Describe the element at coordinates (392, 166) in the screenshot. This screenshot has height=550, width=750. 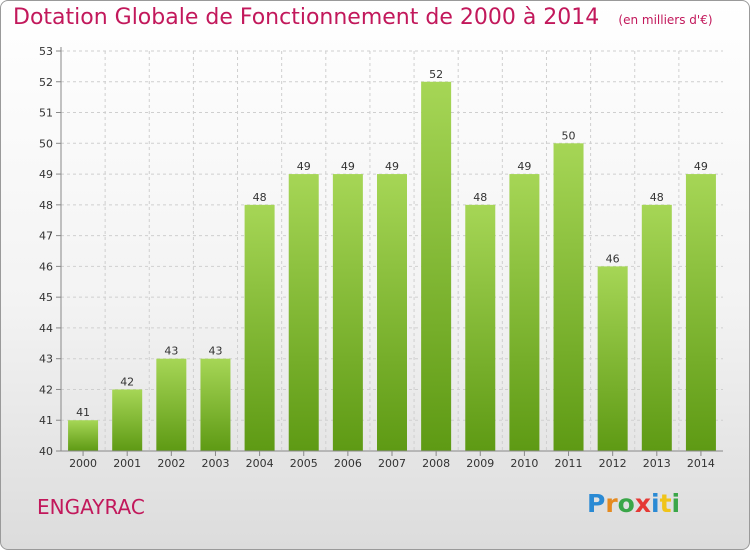
I see `data-label-2007: 49` at that location.